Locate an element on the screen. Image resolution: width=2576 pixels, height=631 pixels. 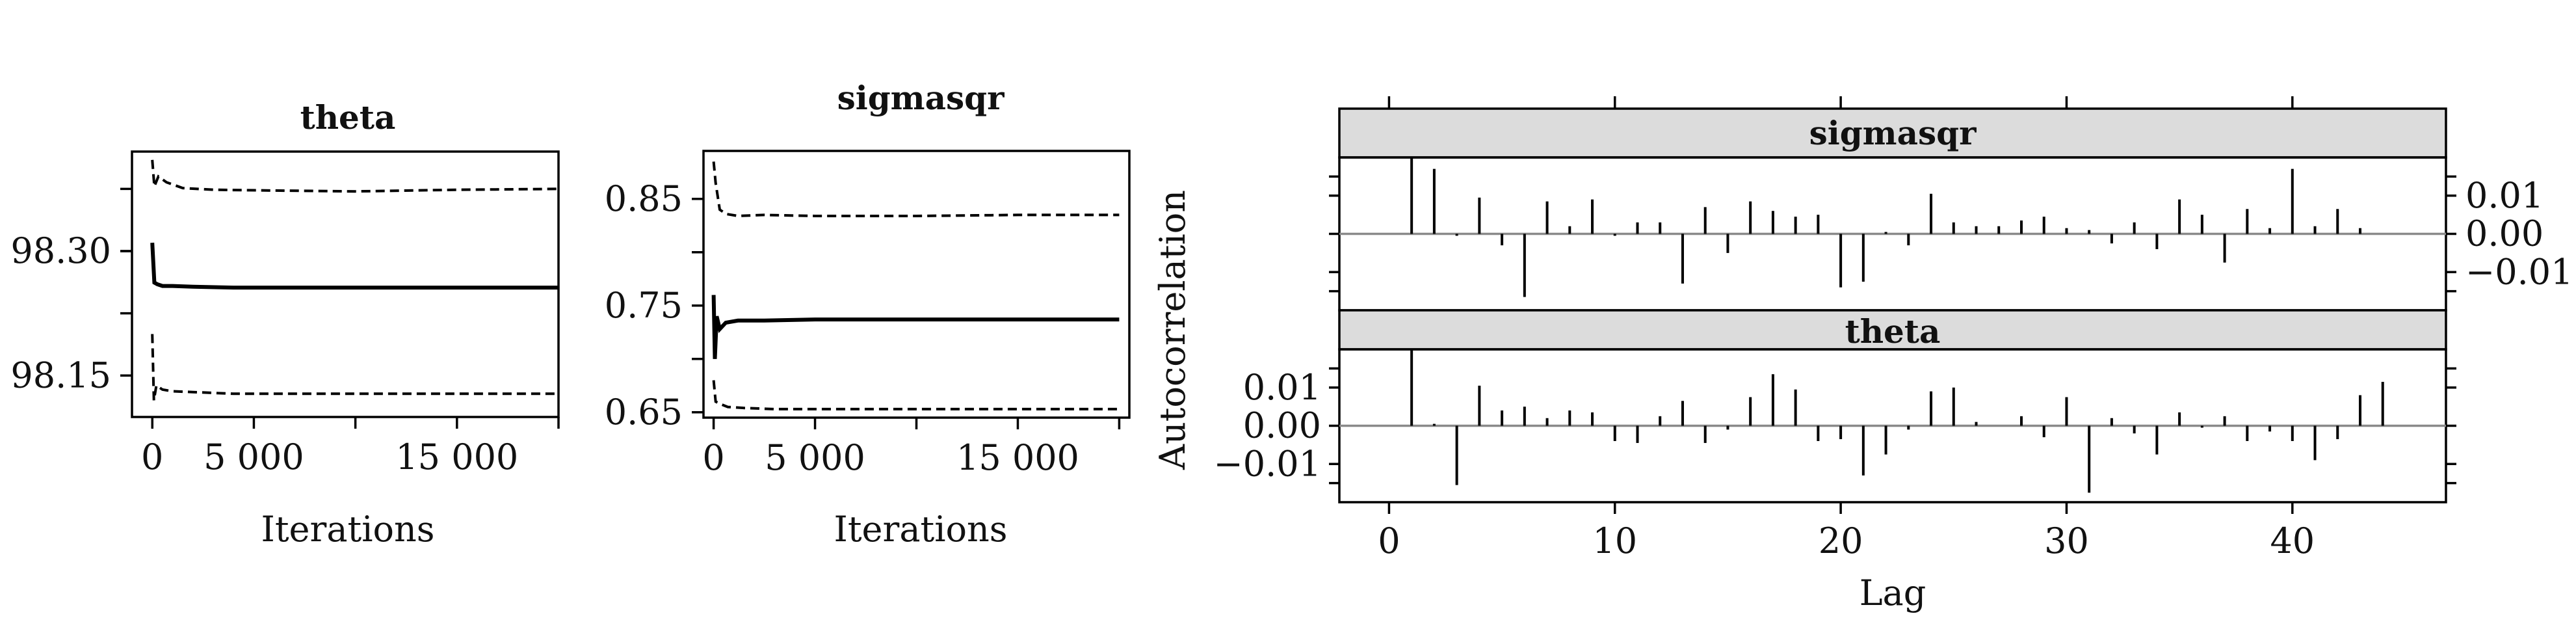
acf-x-tick-label: 10 is located at coordinates (1614, 540).